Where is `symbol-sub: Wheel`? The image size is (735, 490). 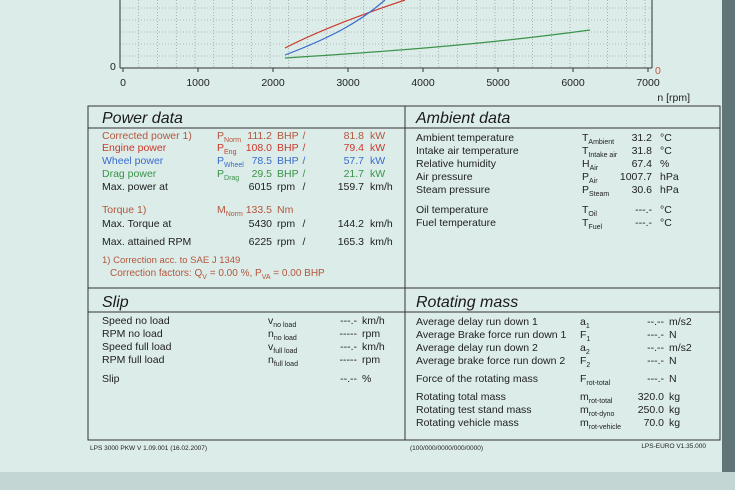 symbol-sub: Wheel is located at coordinates (234, 165).